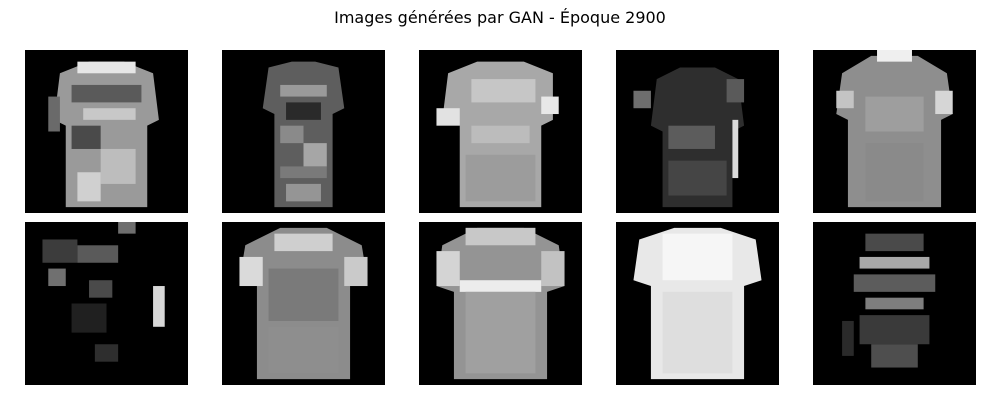 The image size is (1000, 400). Describe the element at coordinates (697, 303) in the screenshot. I see `generated-image-r2c4` at that location.